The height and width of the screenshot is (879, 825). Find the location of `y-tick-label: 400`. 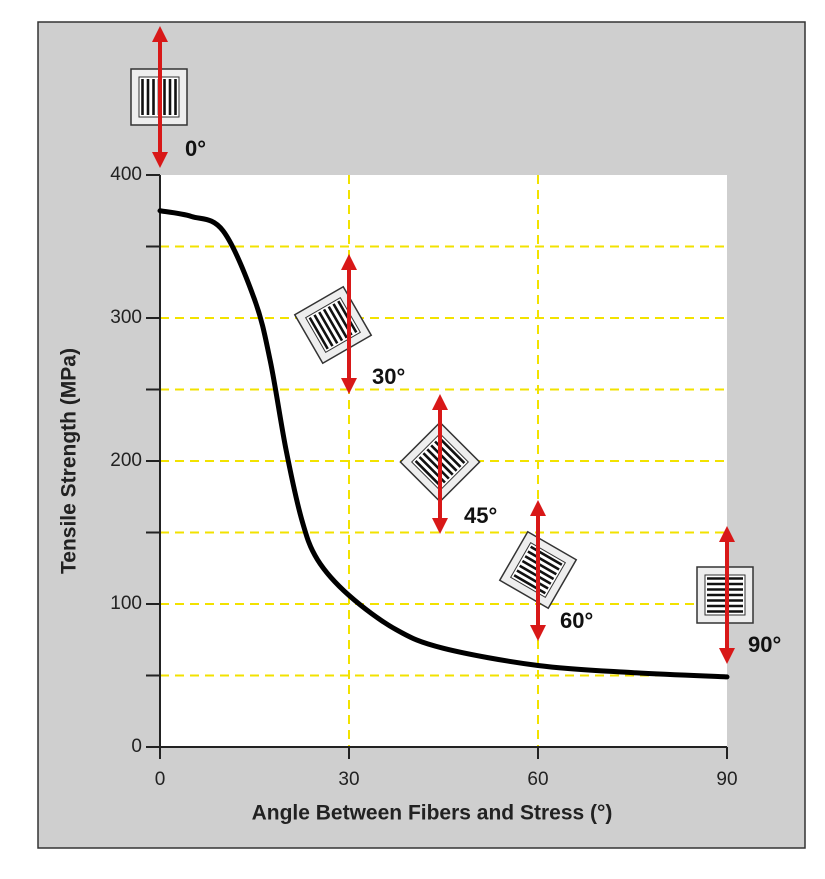

y-tick-label: 400 is located at coordinates (126, 174).